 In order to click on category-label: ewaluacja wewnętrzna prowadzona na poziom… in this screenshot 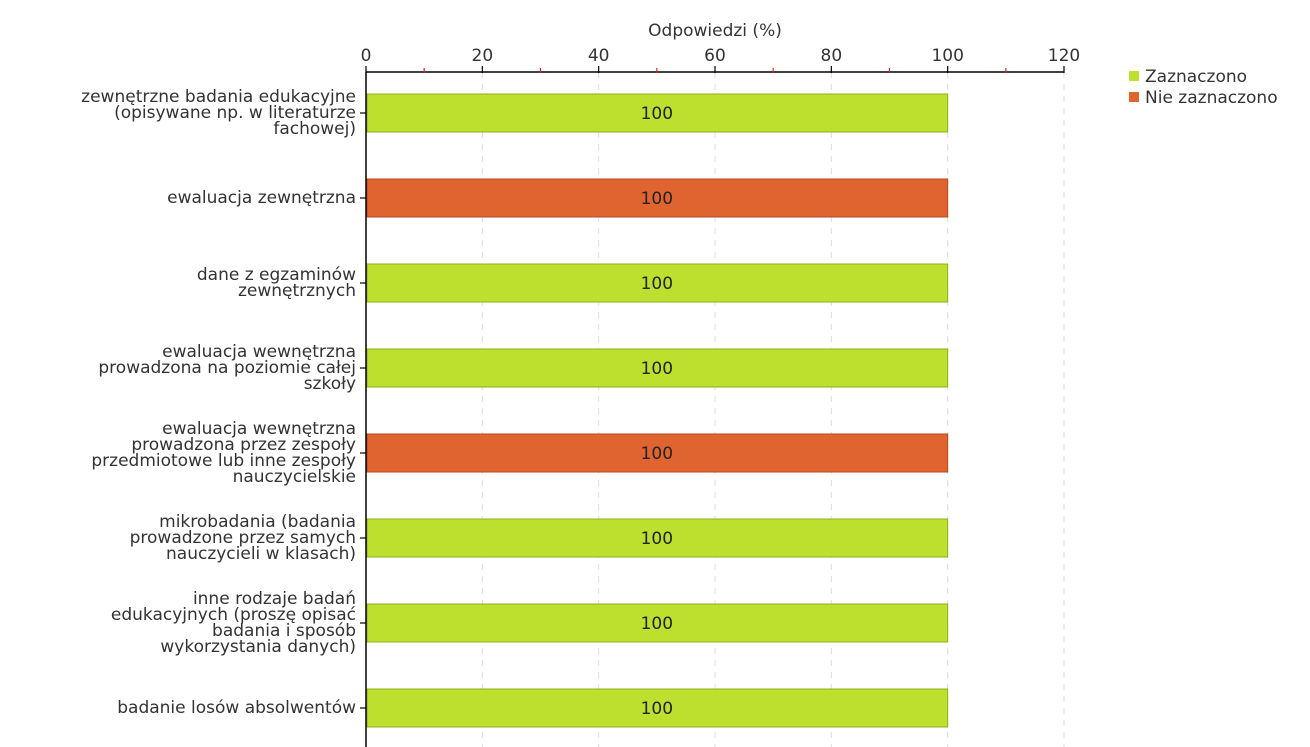, I will do `click(227, 368)`.